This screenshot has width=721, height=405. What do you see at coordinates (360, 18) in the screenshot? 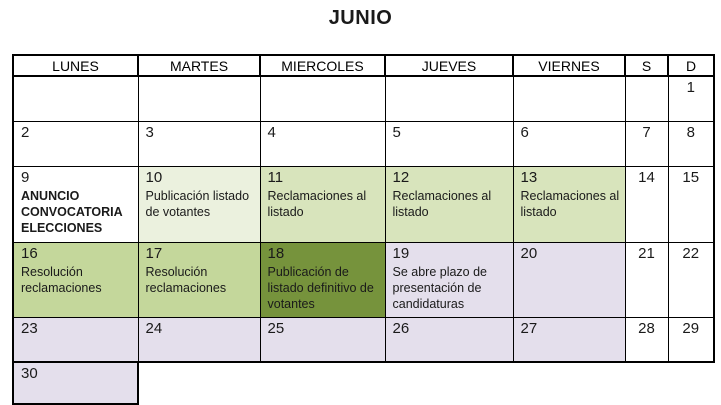
I see `calendar-month-title: JUNIO` at bounding box center [360, 18].